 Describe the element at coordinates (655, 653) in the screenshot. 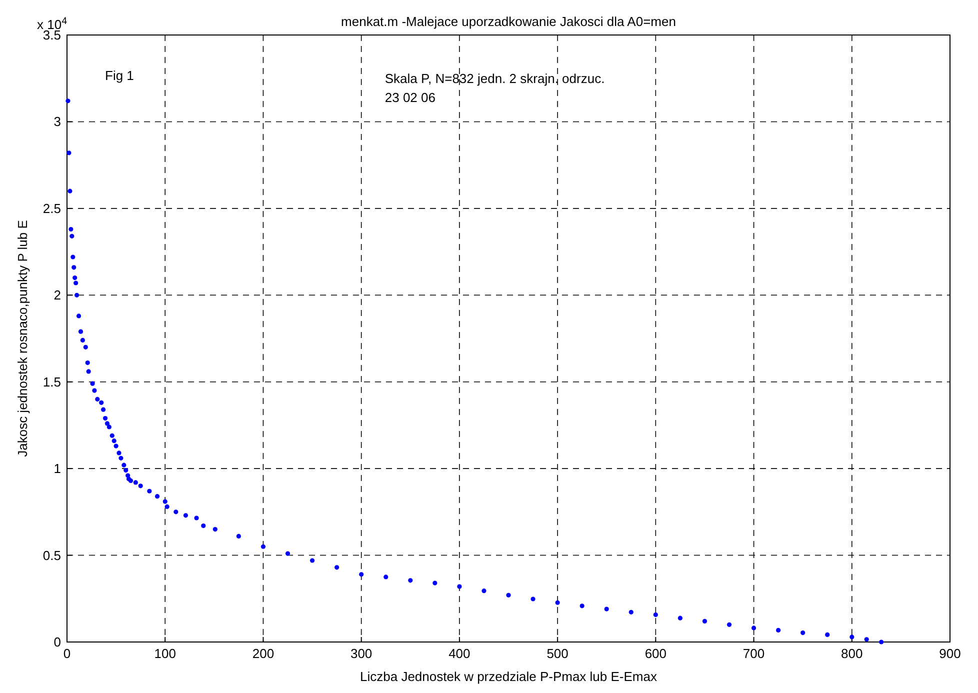

I see `x-tick-label: 600` at that location.